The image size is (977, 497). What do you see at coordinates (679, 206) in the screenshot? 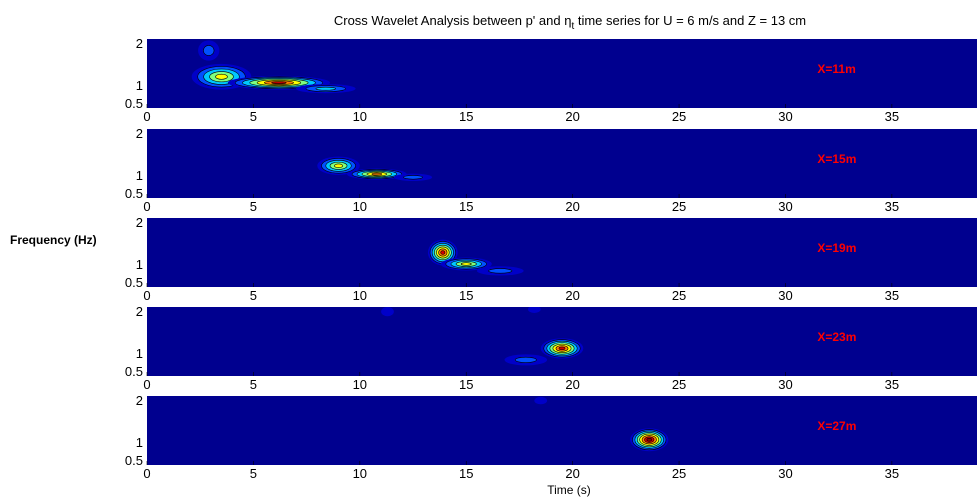
I see `panel-2-x-tick-25: 25` at bounding box center [679, 206].